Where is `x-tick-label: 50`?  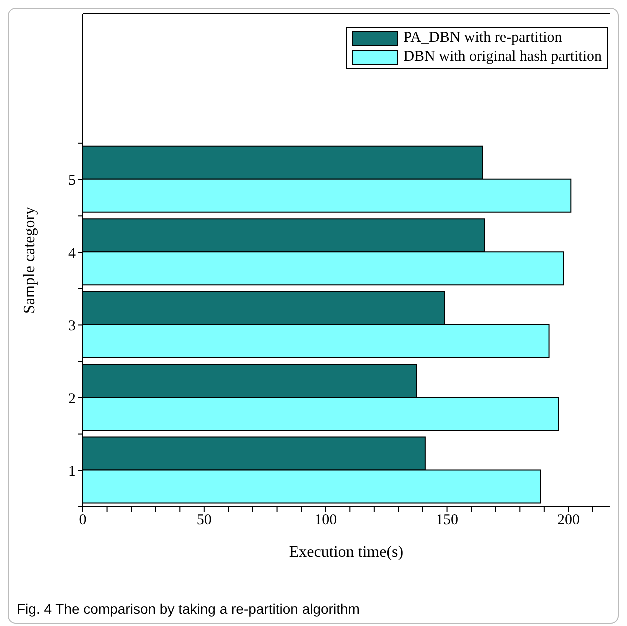
x-tick-label: 50 is located at coordinates (204, 520).